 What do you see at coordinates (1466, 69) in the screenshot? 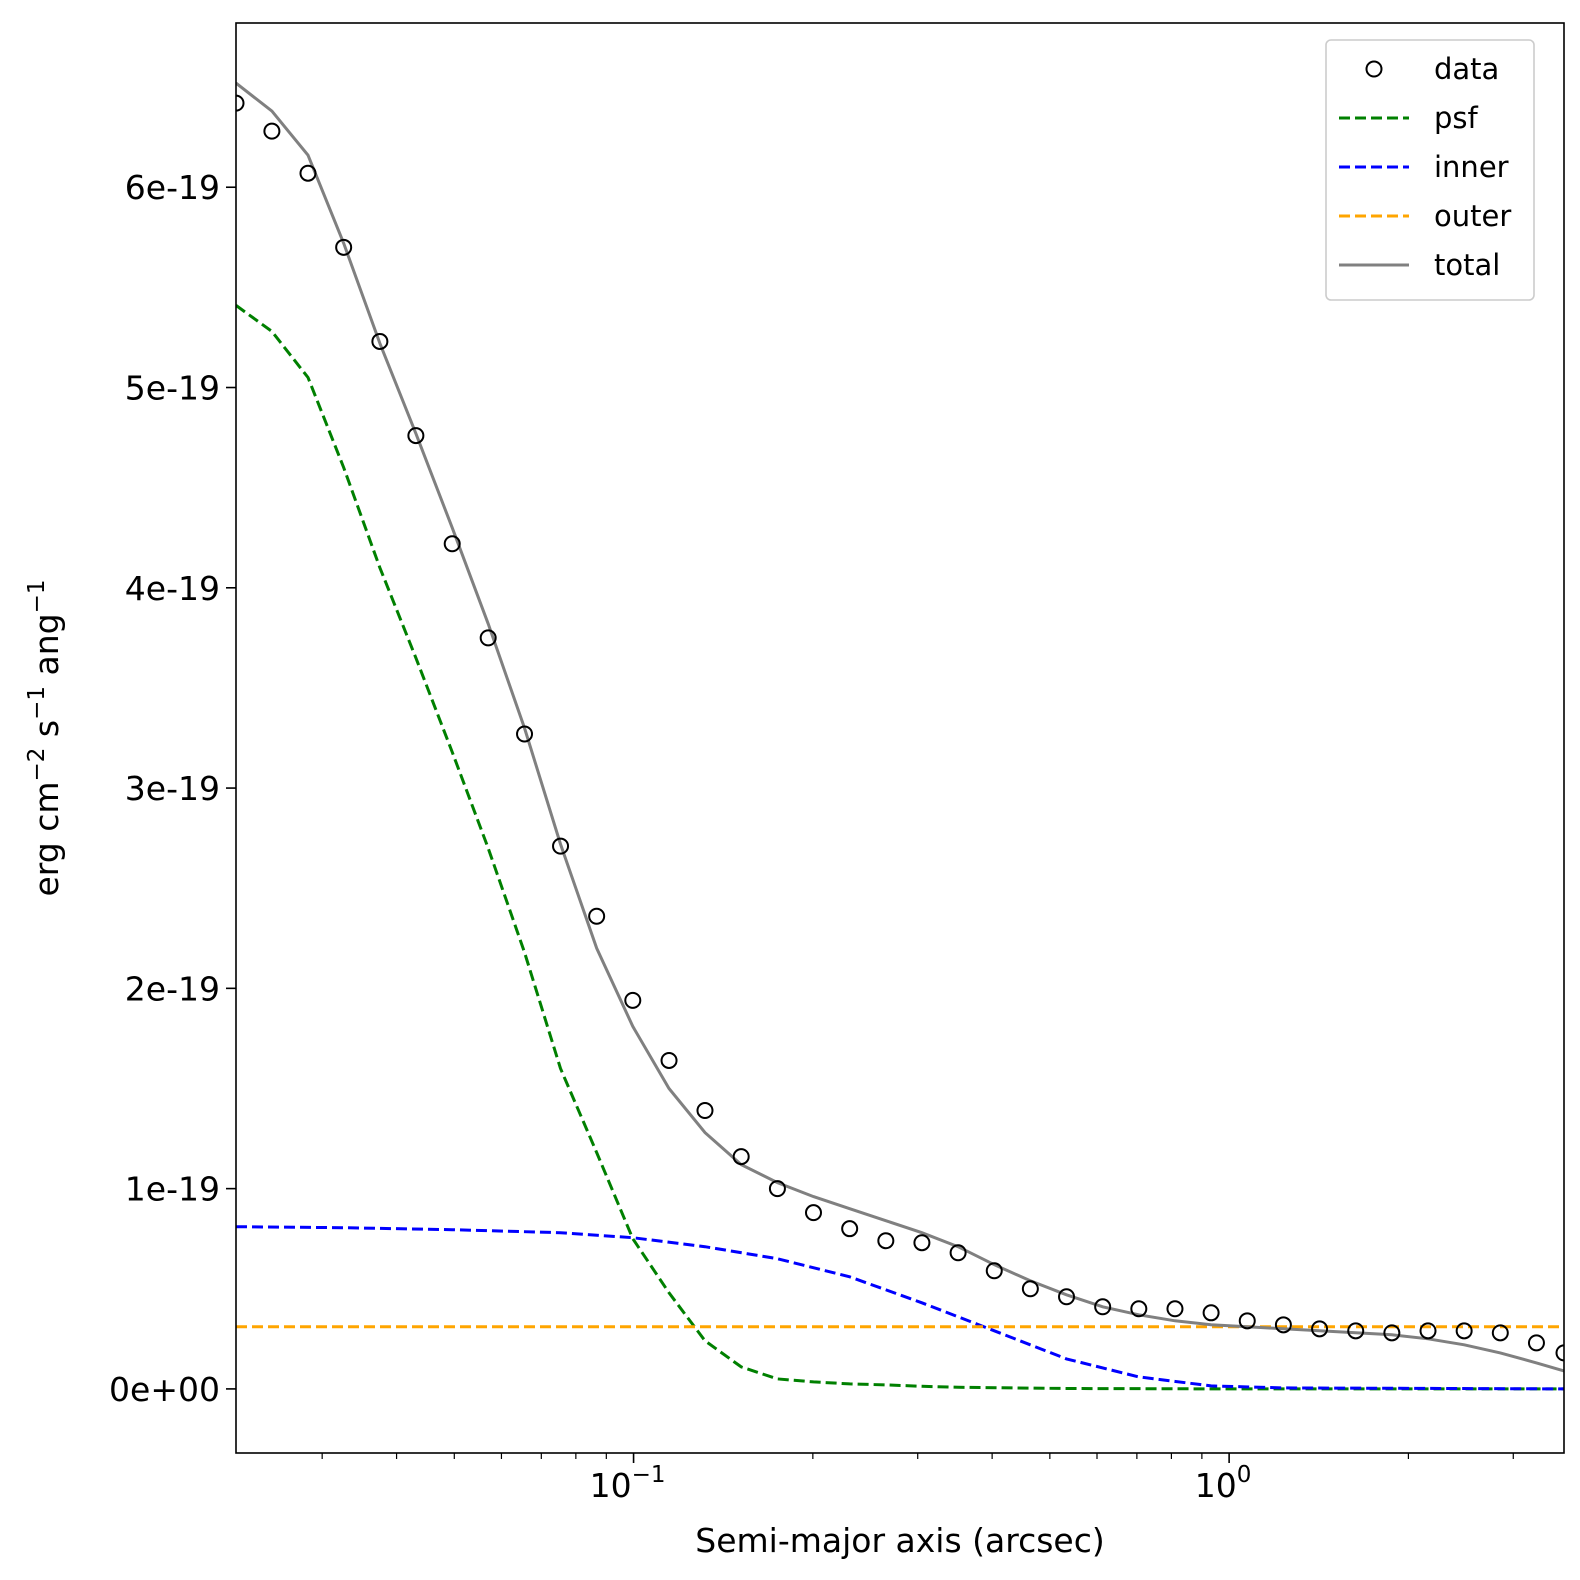
I see `legend-label-data: data` at bounding box center [1466, 69].